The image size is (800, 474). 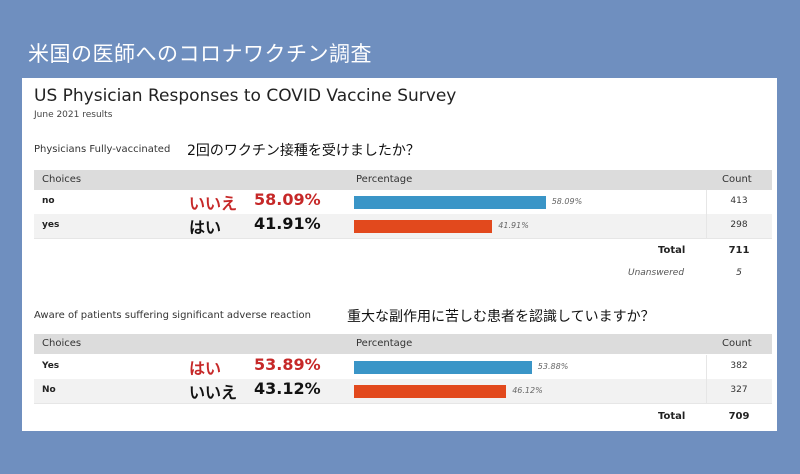 I want to click on unanswered-label: Unanswered, so click(x=656, y=273).